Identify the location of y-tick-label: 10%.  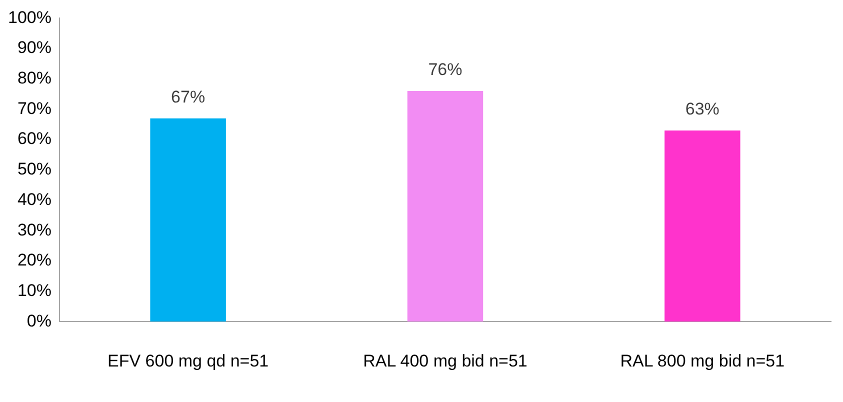
(34, 290).